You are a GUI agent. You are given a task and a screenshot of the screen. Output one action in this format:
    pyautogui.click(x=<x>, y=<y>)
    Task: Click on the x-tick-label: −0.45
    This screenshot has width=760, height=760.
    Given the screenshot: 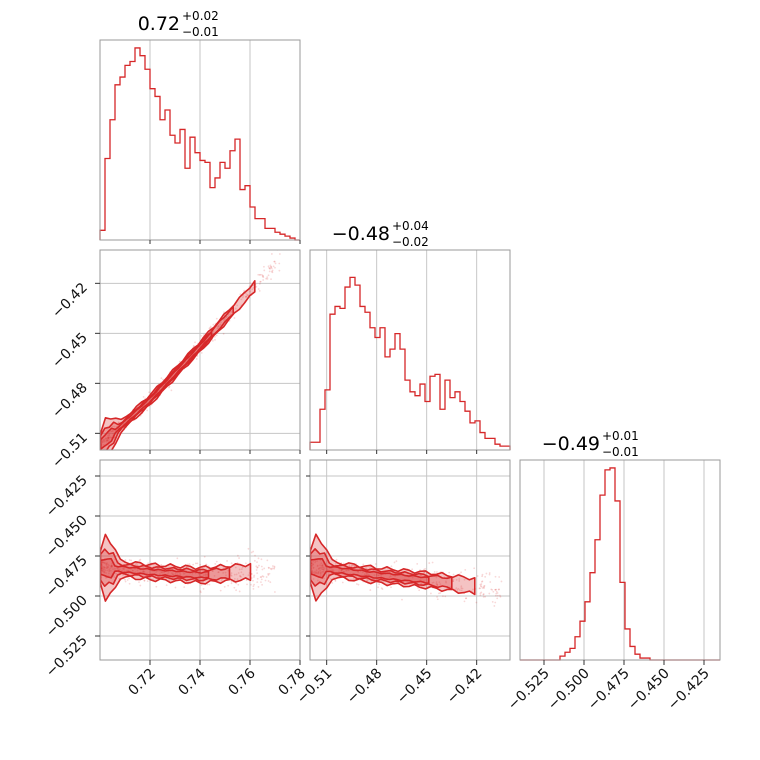 What is the action you would take?
    pyautogui.click(x=415, y=687)
    